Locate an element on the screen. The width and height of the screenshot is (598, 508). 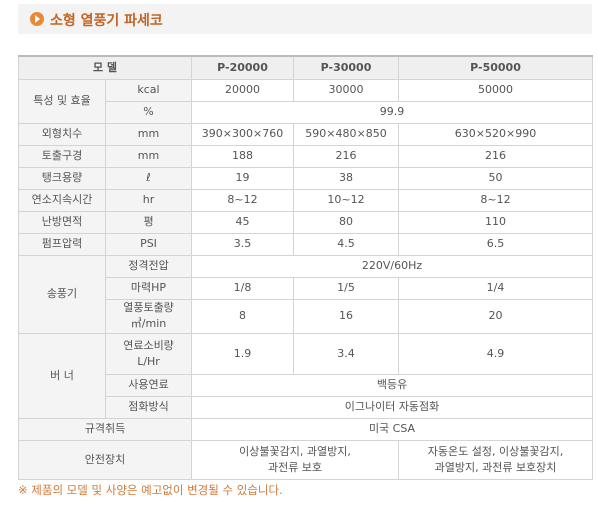
unit-cell: 연료소비량 L/Hr is located at coordinates (148, 353).